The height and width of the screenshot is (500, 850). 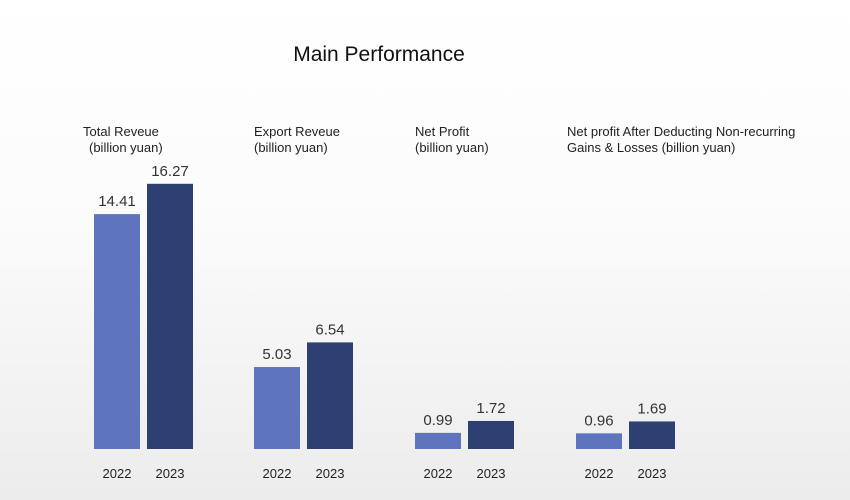 What do you see at coordinates (490, 408) in the screenshot?
I see `value-label: 1.72` at bounding box center [490, 408].